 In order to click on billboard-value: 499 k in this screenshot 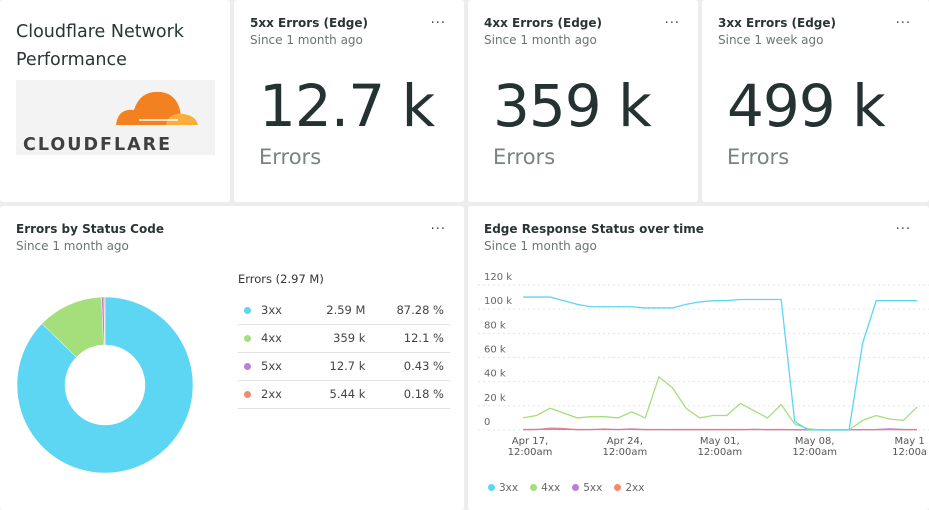, I will do `click(806, 106)`.